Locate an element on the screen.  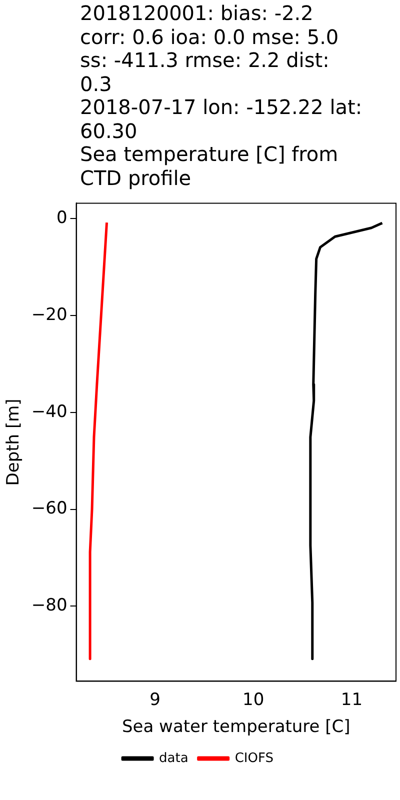
y-tick-label: −60 is located at coordinates (49, 508).